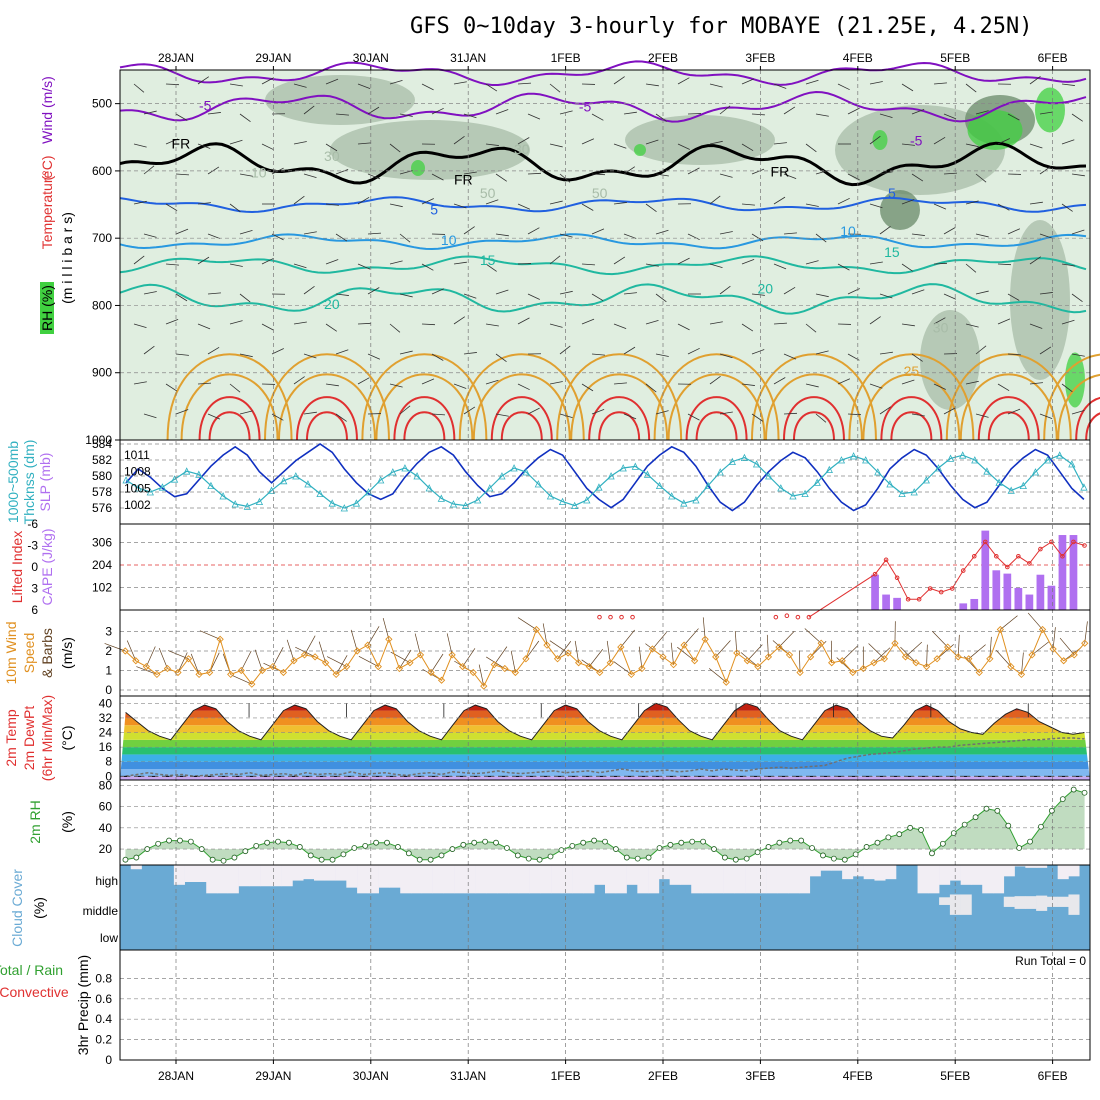  What do you see at coordinates (17, 908) in the screenshot?
I see `axis-label-cloud: Cloud Cover` at bounding box center [17, 908].